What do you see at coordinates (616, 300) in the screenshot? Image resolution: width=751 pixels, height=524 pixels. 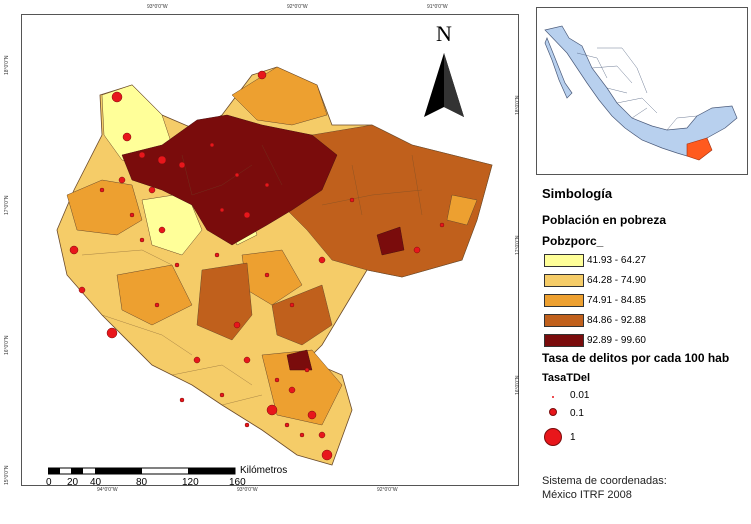 I see `class-label: 74.91 - 84.85` at bounding box center [616, 300].